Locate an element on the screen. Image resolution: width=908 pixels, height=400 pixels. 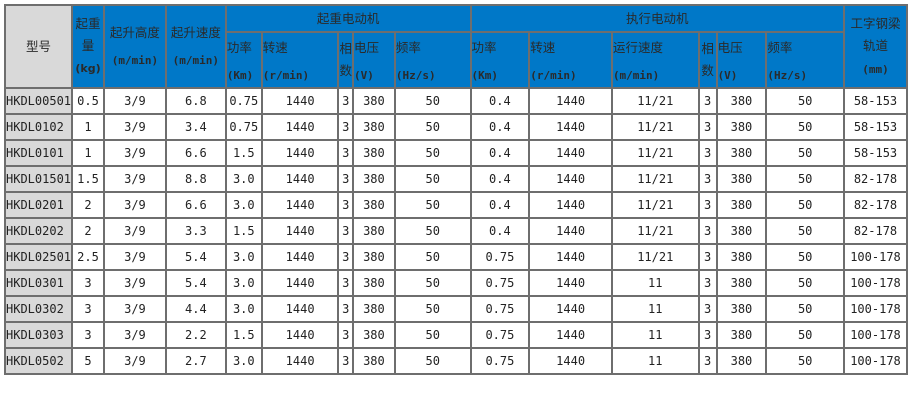
header-travel-freq: 频率 (Hz/s) is located at coordinates (805, 60).